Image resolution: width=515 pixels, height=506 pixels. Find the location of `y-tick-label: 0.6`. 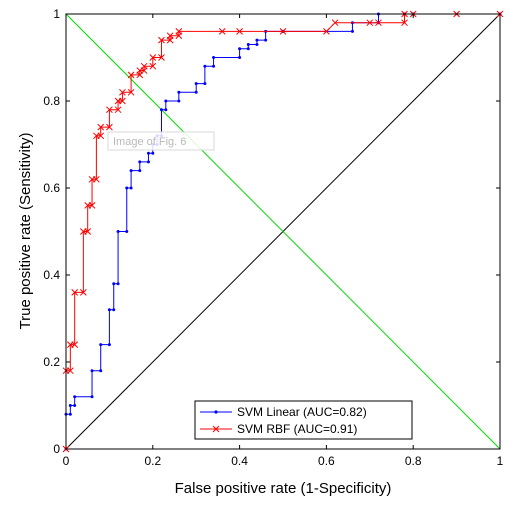

y-tick-label: 0.6 is located at coordinates (51, 188).